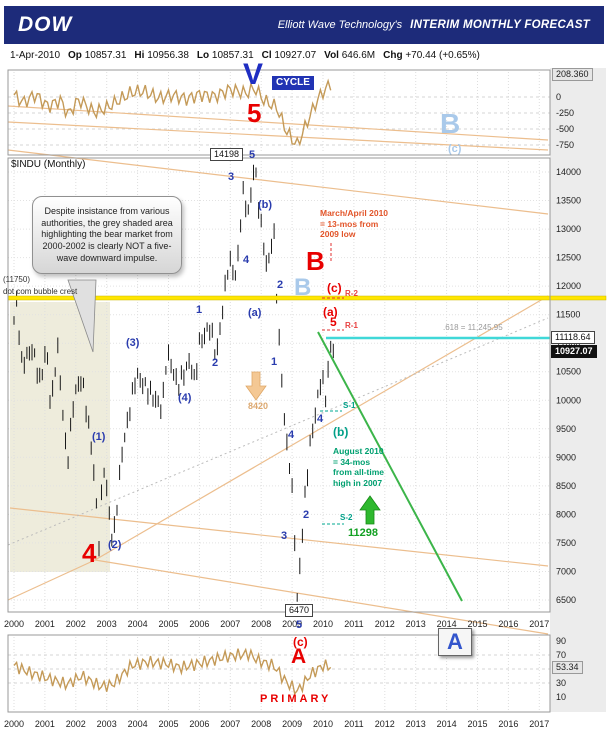  Describe the element at coordinates (450, 123) in the screenshot. I see `top-wave-b: B` at that location.